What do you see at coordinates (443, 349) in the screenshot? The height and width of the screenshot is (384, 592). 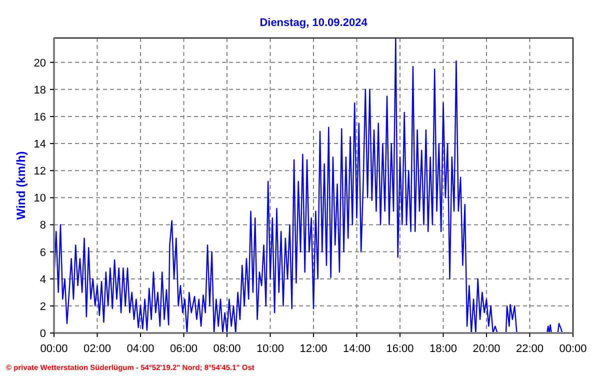 I see `x-tick-label: 18:00` at bounding box center [443, 349].